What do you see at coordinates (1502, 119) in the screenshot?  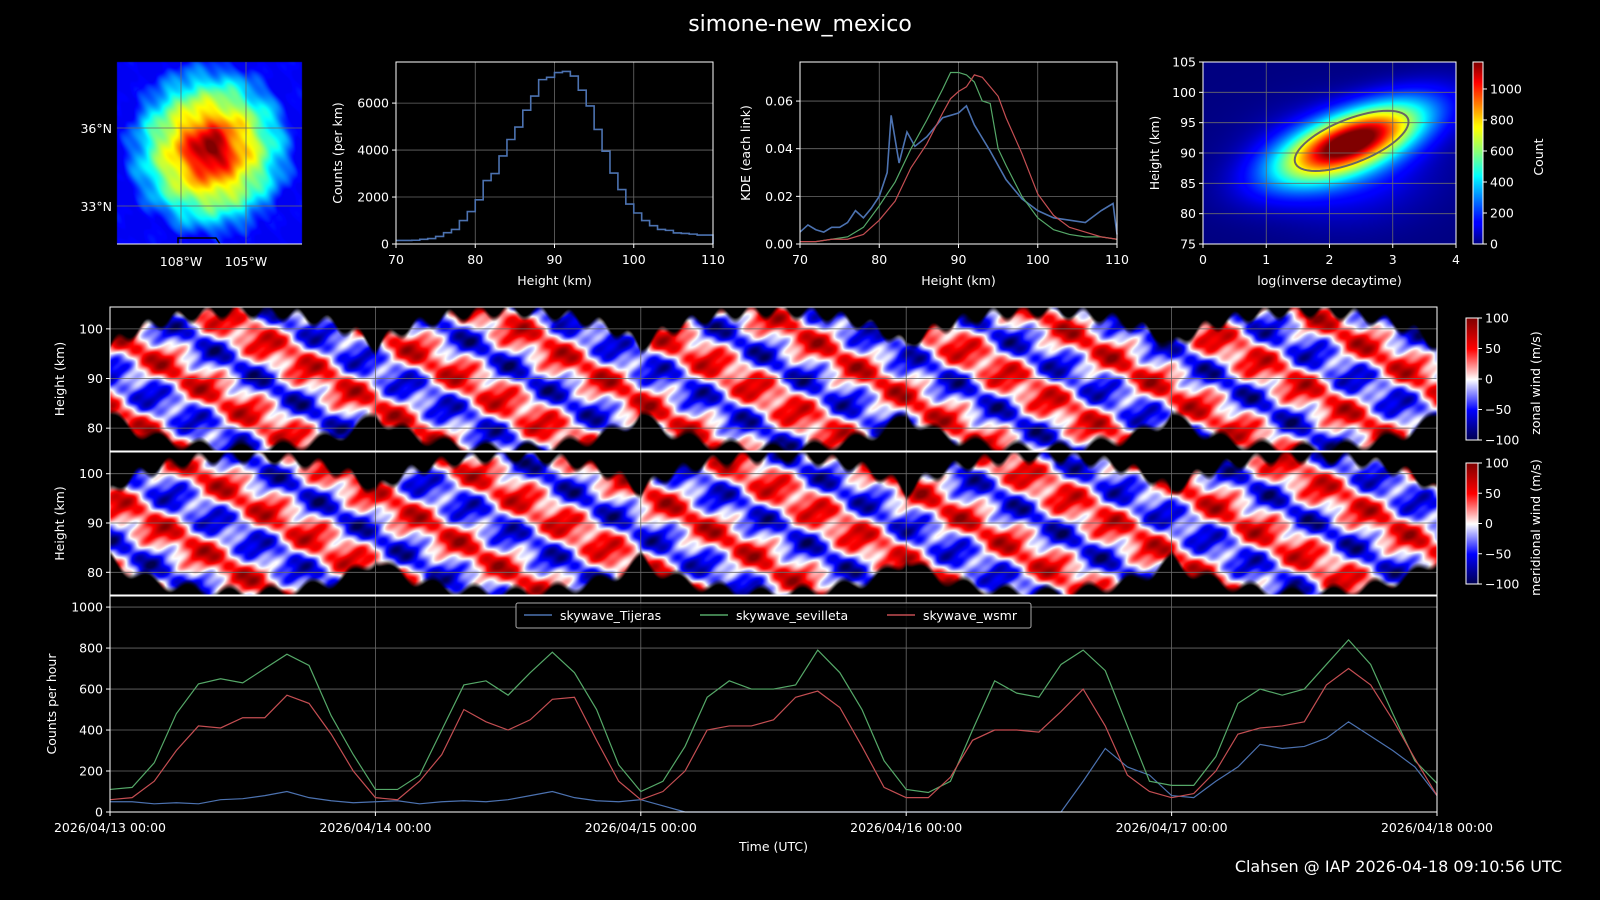 I see `colorbar-tick-label: 800` at bounding box center [1502, 119].